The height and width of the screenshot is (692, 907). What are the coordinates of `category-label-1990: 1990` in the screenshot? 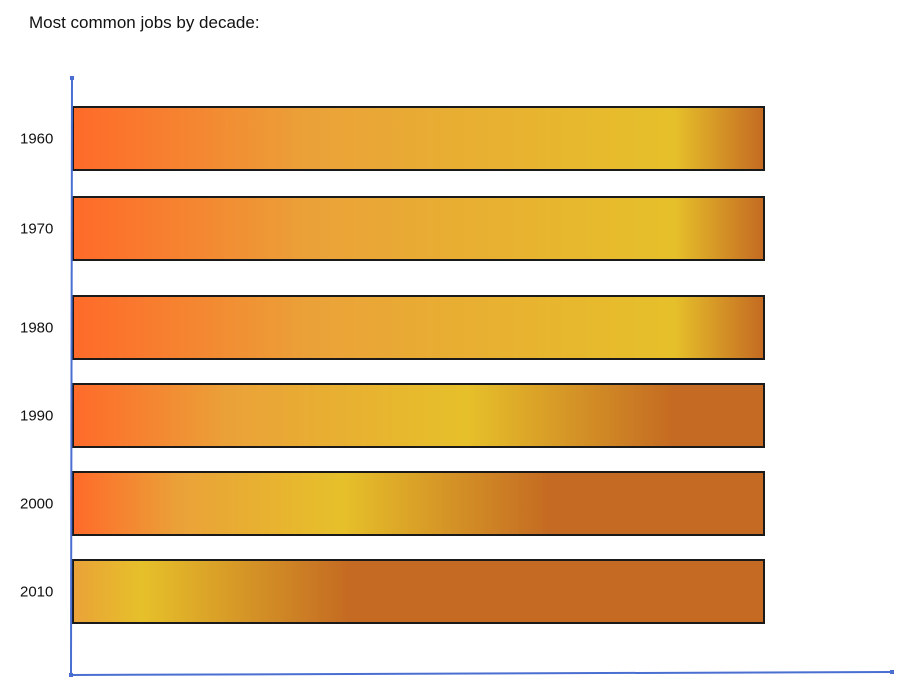 It's located at (36, 416).